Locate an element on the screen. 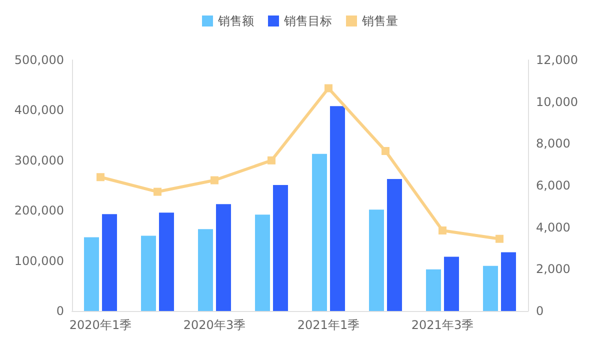 The width and height of the screenshot is (600, 351). y2-tick-label: 6,000 is located at coordinates (553, 185).